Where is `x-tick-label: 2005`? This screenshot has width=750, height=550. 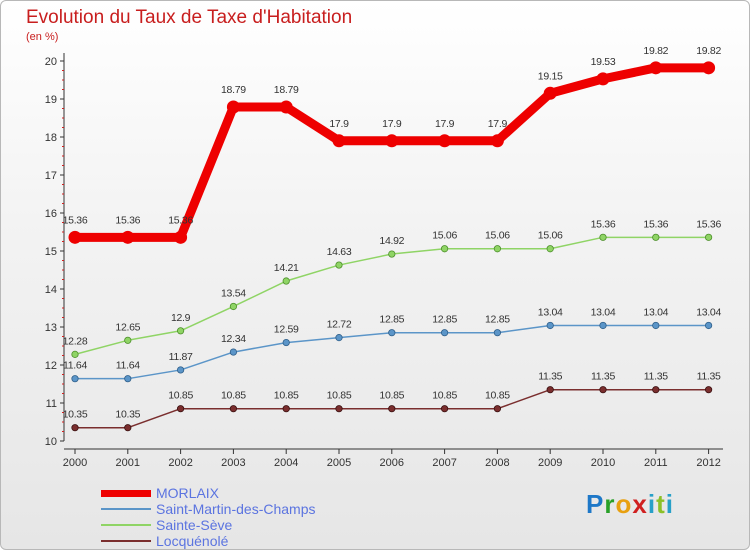
x-tick-label: 2005 is located at coordinates (339, 463).